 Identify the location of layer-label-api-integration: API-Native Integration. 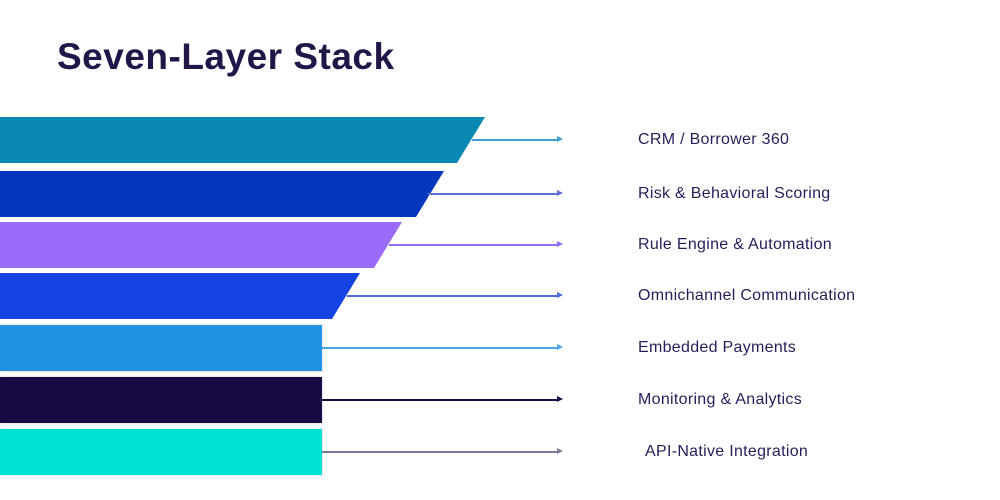
(727, 451).